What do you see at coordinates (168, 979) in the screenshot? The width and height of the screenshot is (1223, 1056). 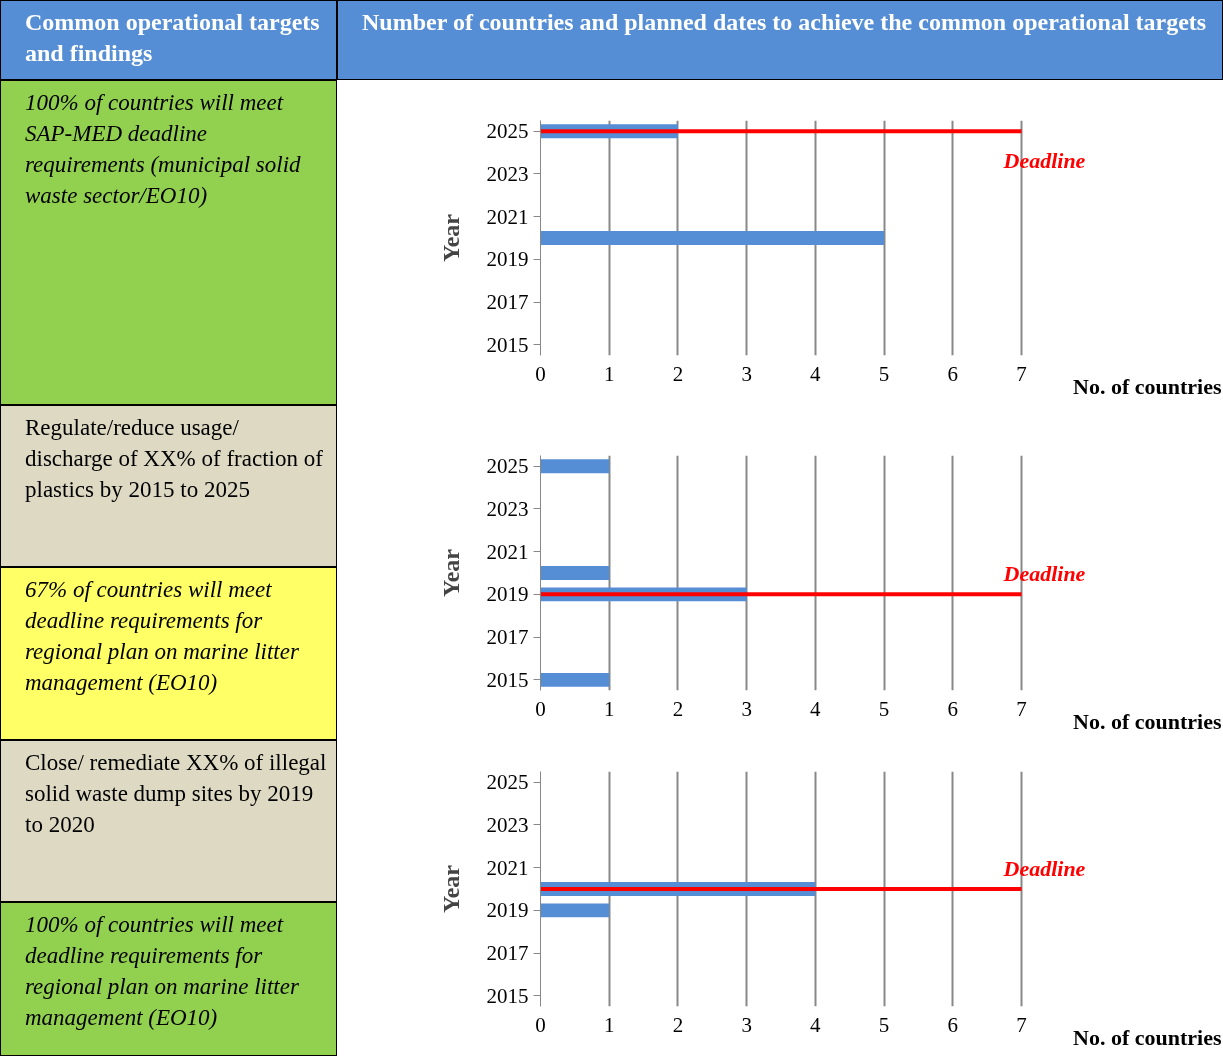 I see `text: 100% of countries will meet deadline requirements for regional plan on marine litter management (EO10)` at bounding box center [168, 979].